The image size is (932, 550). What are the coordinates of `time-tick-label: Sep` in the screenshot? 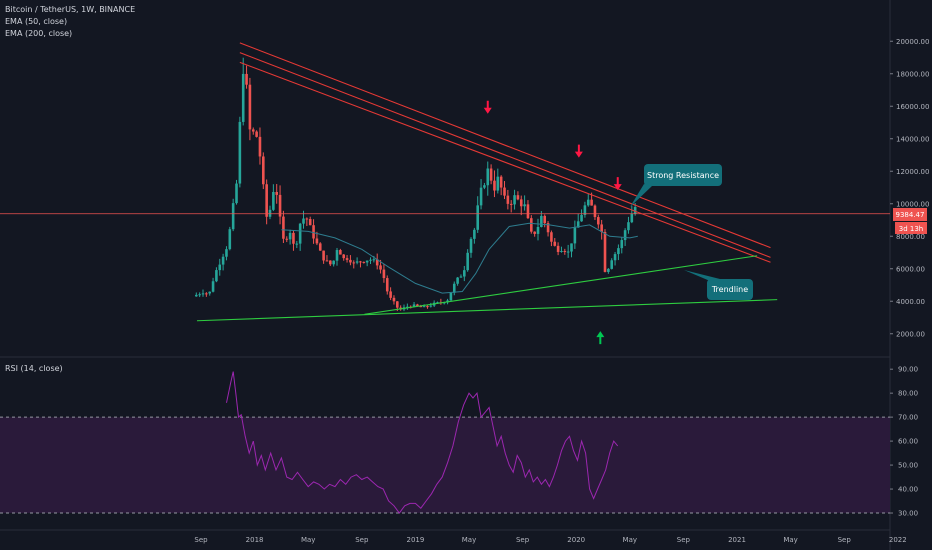 It's located at (201, 540).